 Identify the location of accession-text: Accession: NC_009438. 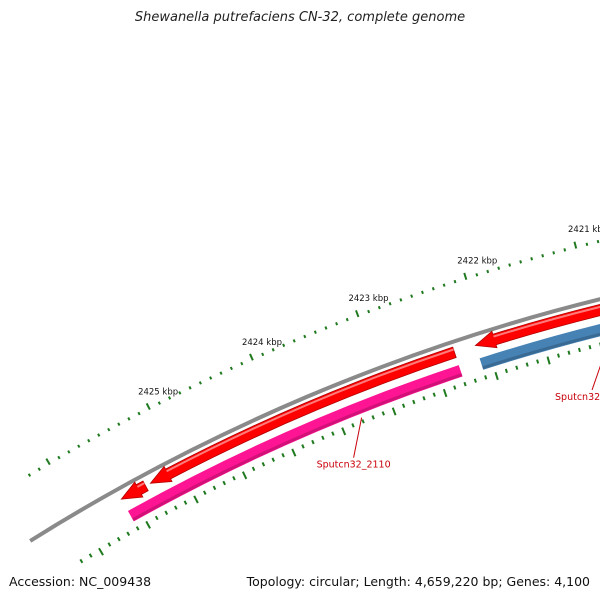
(80, 581).